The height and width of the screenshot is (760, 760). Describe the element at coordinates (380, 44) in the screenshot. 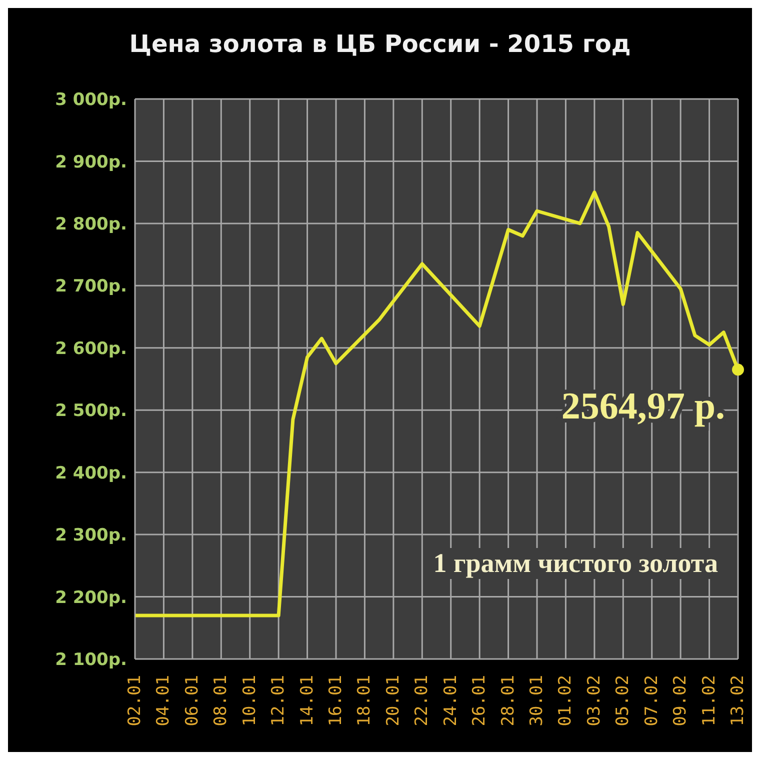

I see `chart-title: Цена золота в ЦБ России - 2015 год` at that location.